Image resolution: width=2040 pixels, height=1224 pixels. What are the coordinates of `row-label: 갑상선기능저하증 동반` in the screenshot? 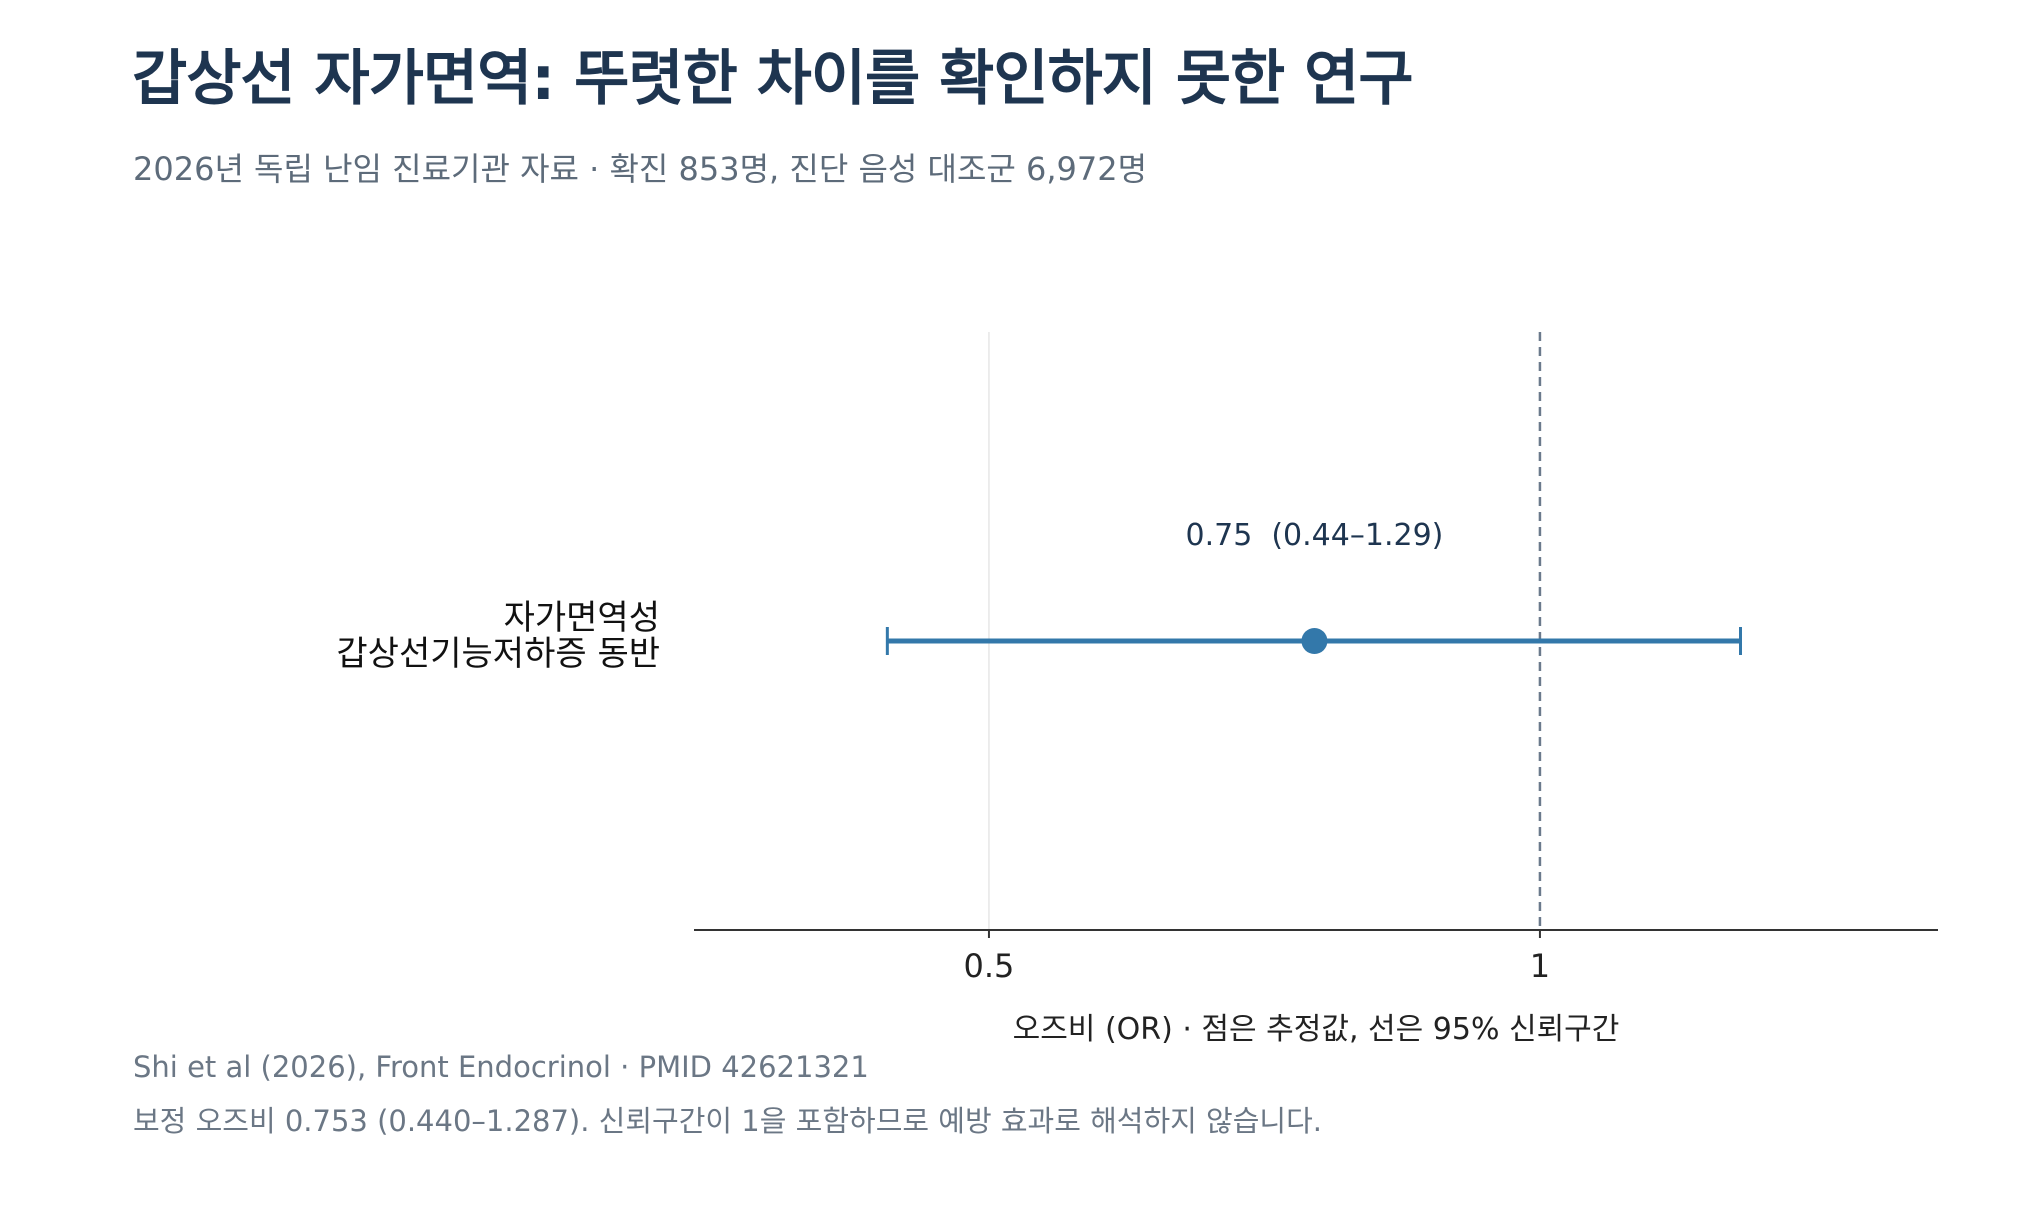 It's located at (498, 654).